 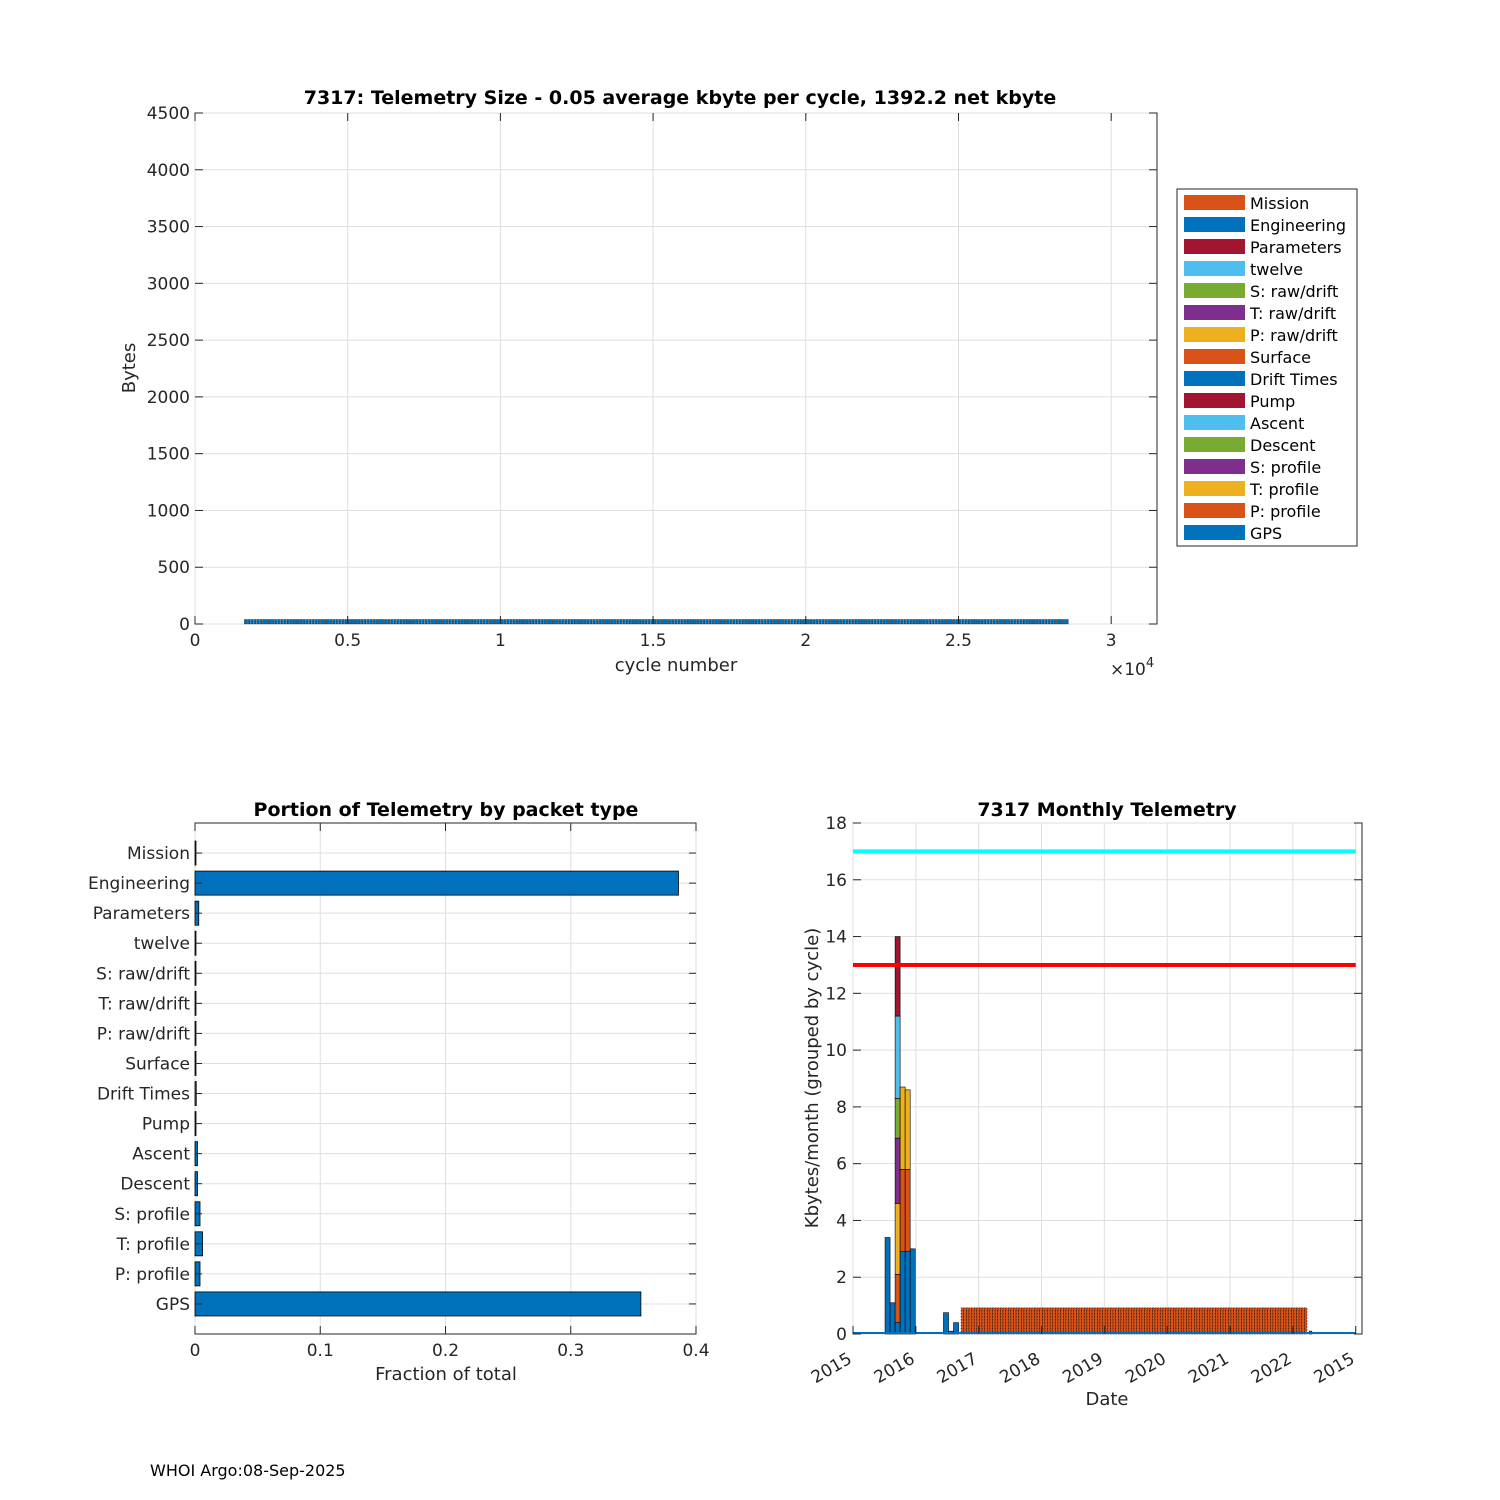 I want to click on monthly-title: 7317 Monthly Telemetry, so click(x=1107, y=810).